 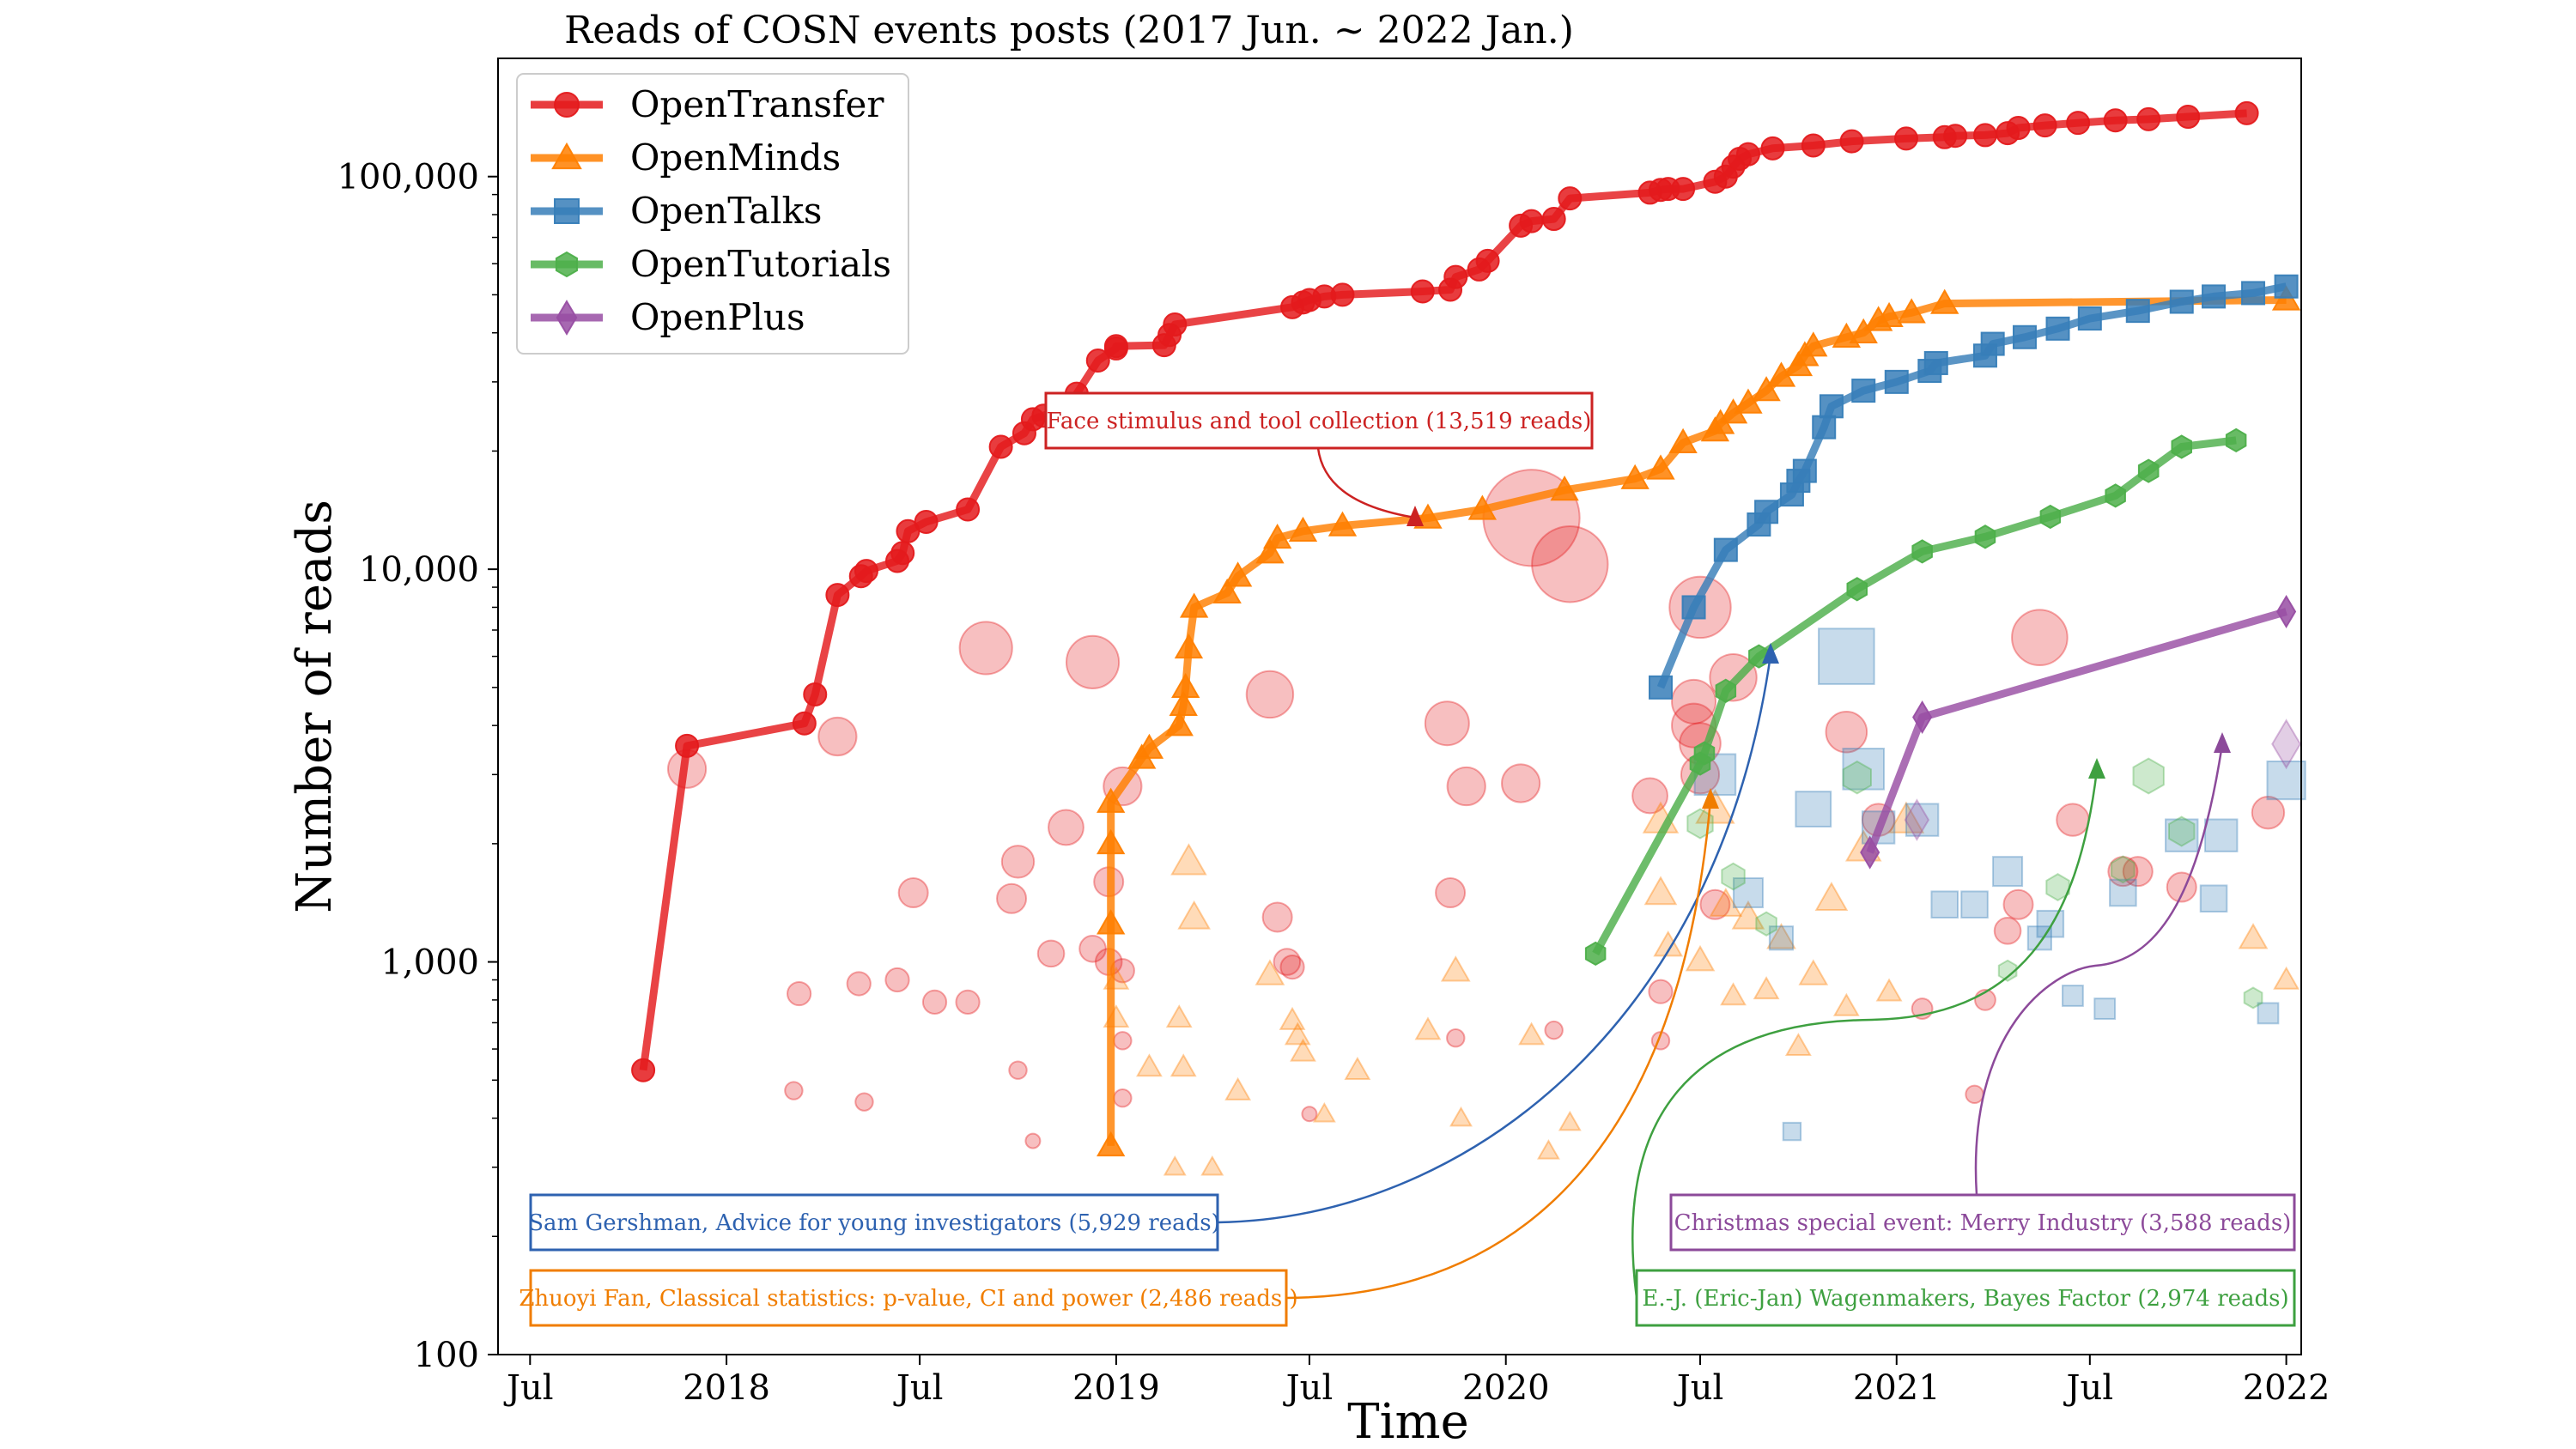 I want to click on annotation-box, so click(x=908, y=1298).